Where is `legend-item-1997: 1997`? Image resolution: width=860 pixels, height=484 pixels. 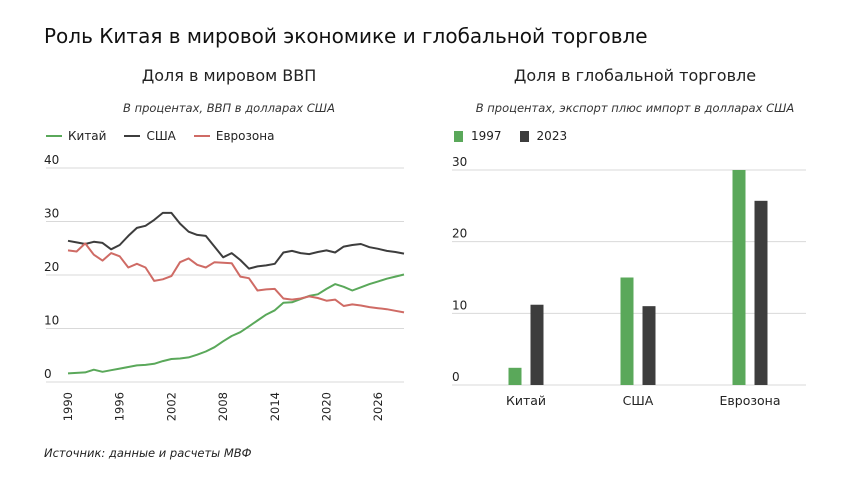 legend-item-1997: 1997 is located at coordinates (478, 136).